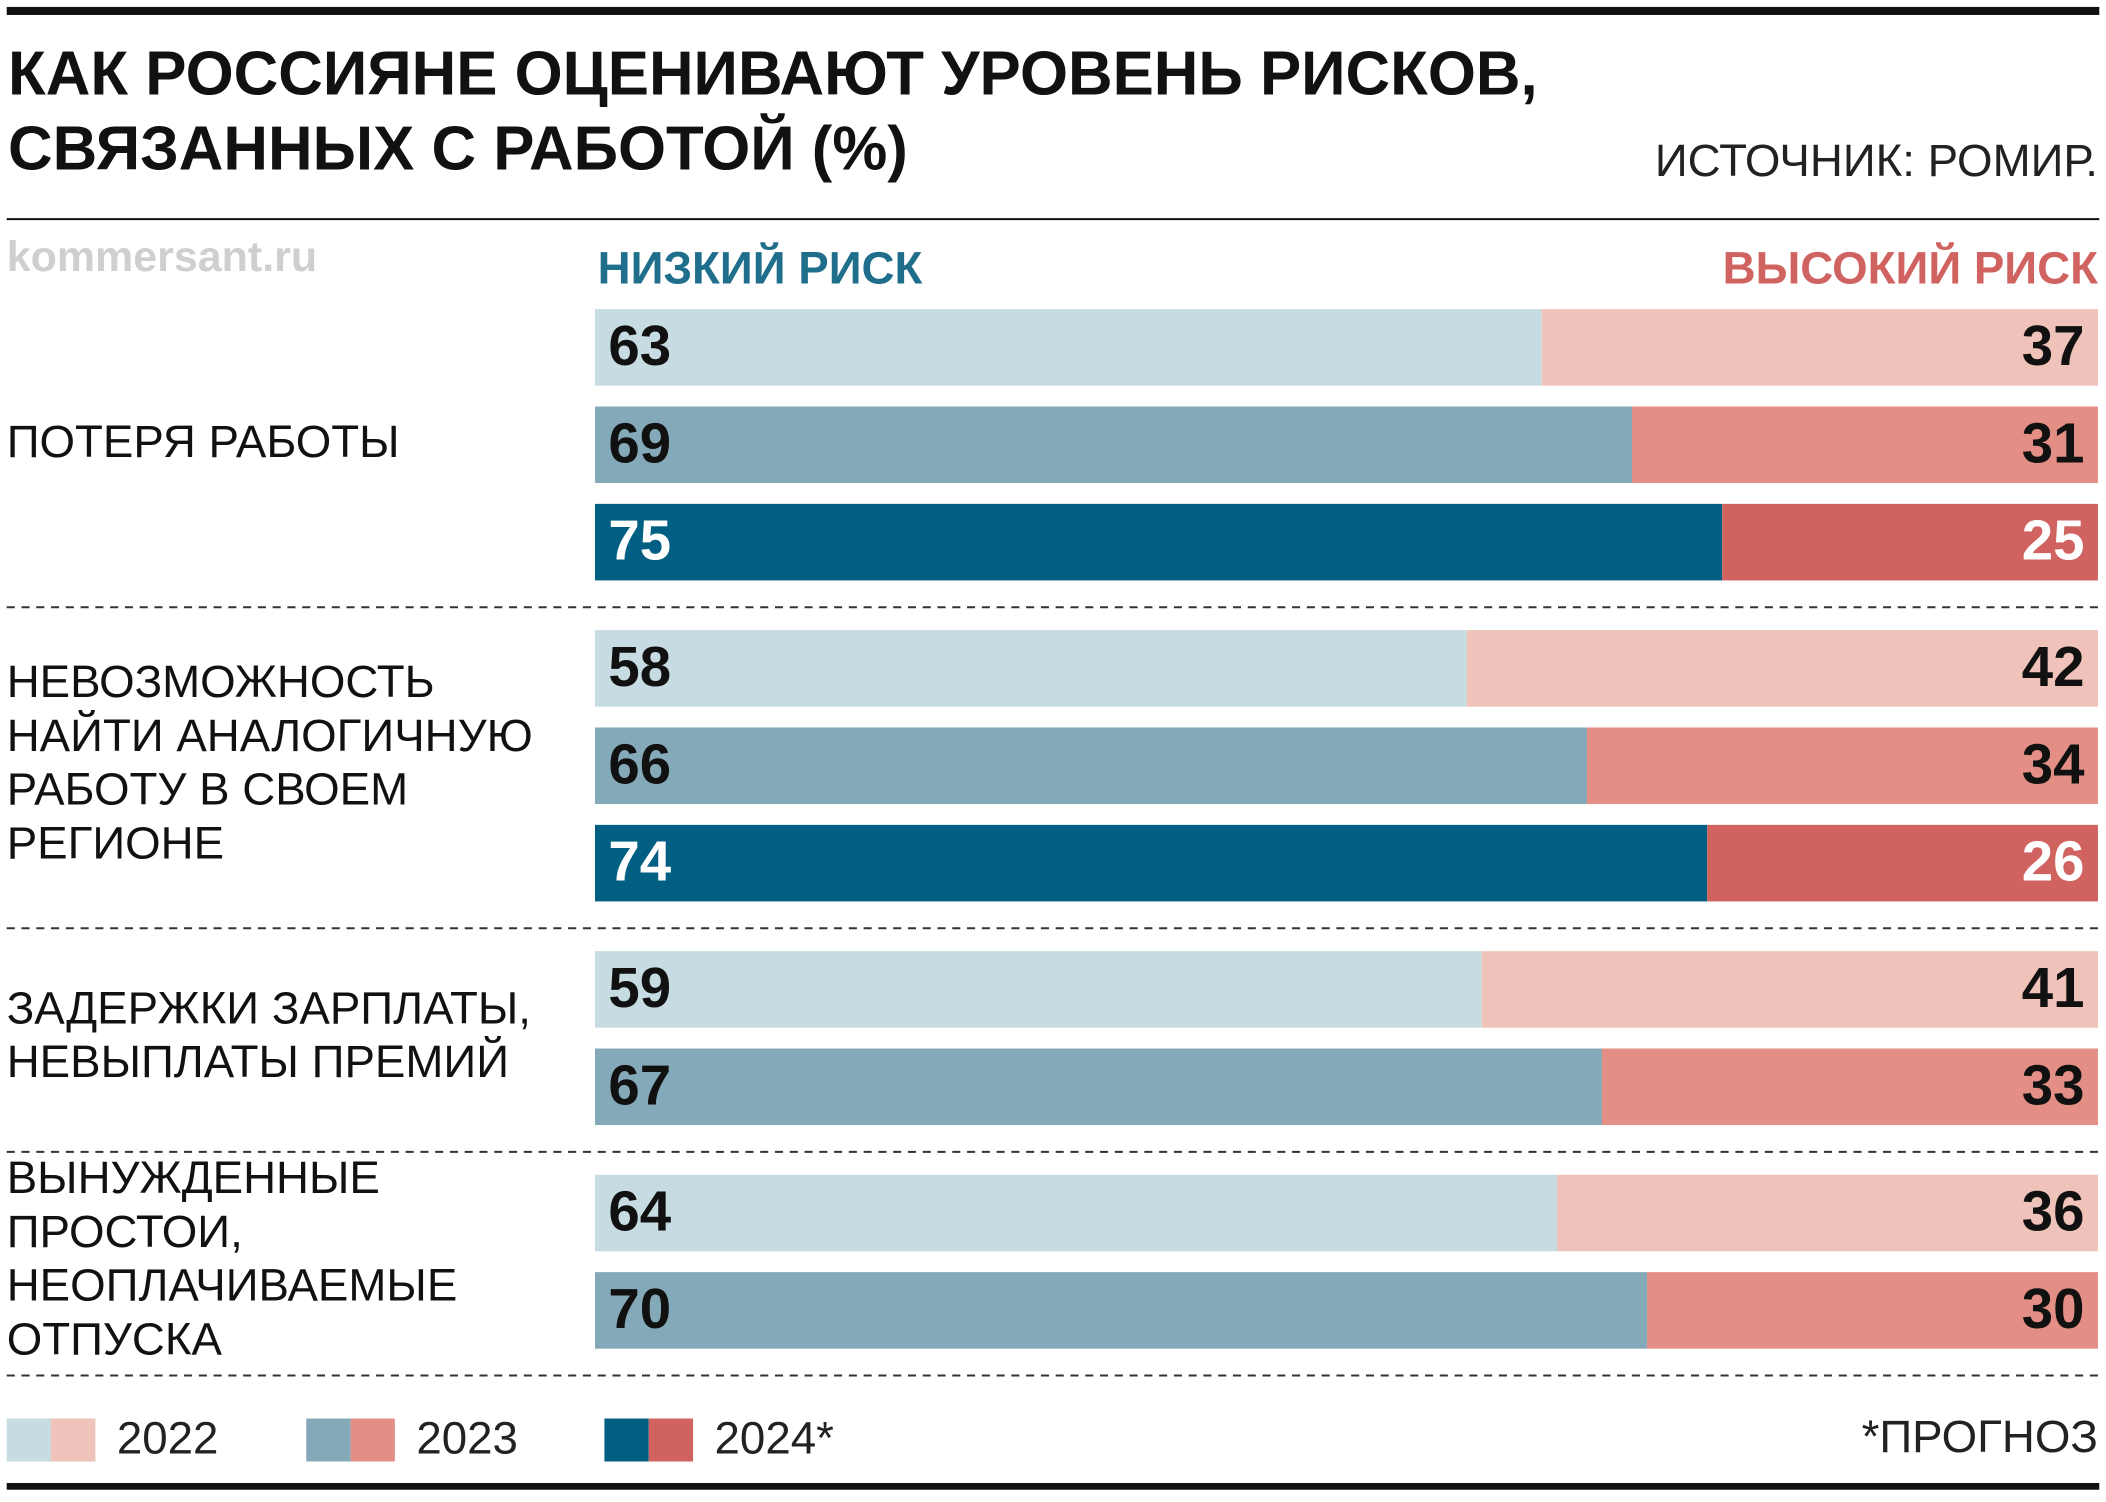 This screenshot has height=1502, width=2106. I want to click on chart-title: КАК РОССИЯНЕ ОЦЕНИВАЮТ УРОВЕНЬ РИСКОВ,, so click(773, 73).